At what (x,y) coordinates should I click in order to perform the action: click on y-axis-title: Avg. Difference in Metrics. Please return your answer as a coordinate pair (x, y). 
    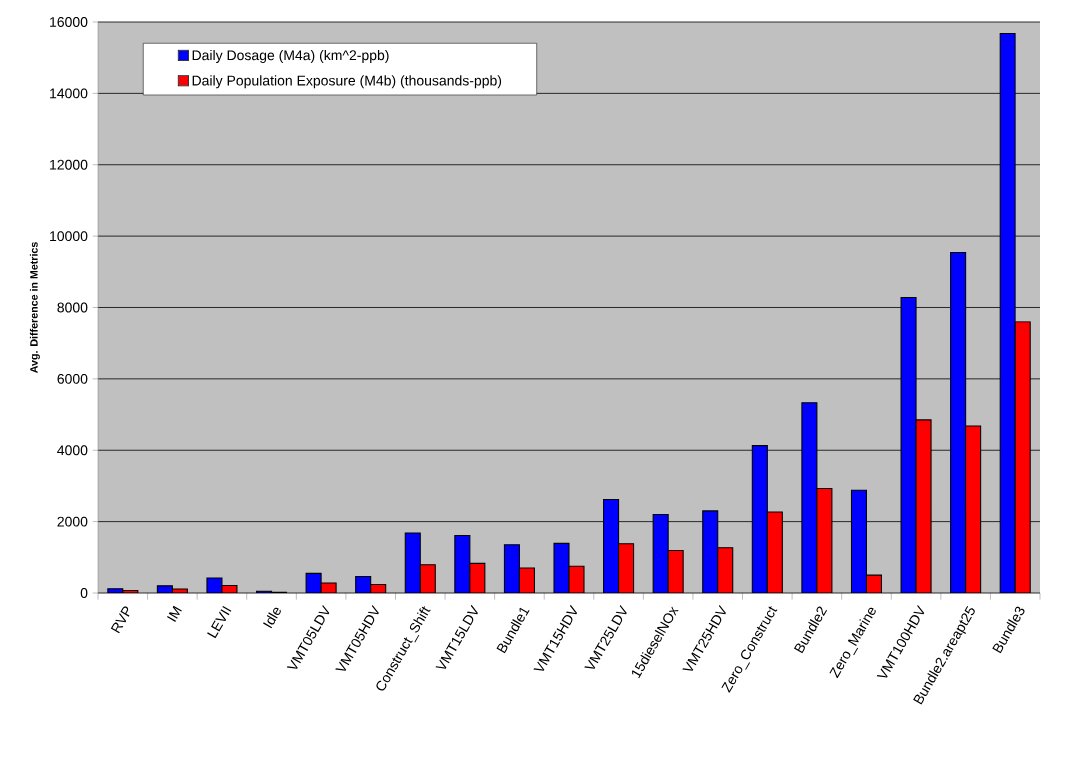
    Looking at the image, I should click on (34, 308).